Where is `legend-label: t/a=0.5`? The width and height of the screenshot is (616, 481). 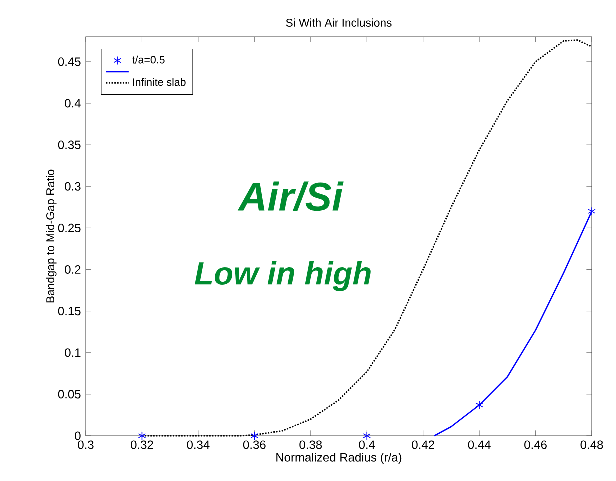
legend-label: t/a=0.5 is located at coordinates (148, 60).